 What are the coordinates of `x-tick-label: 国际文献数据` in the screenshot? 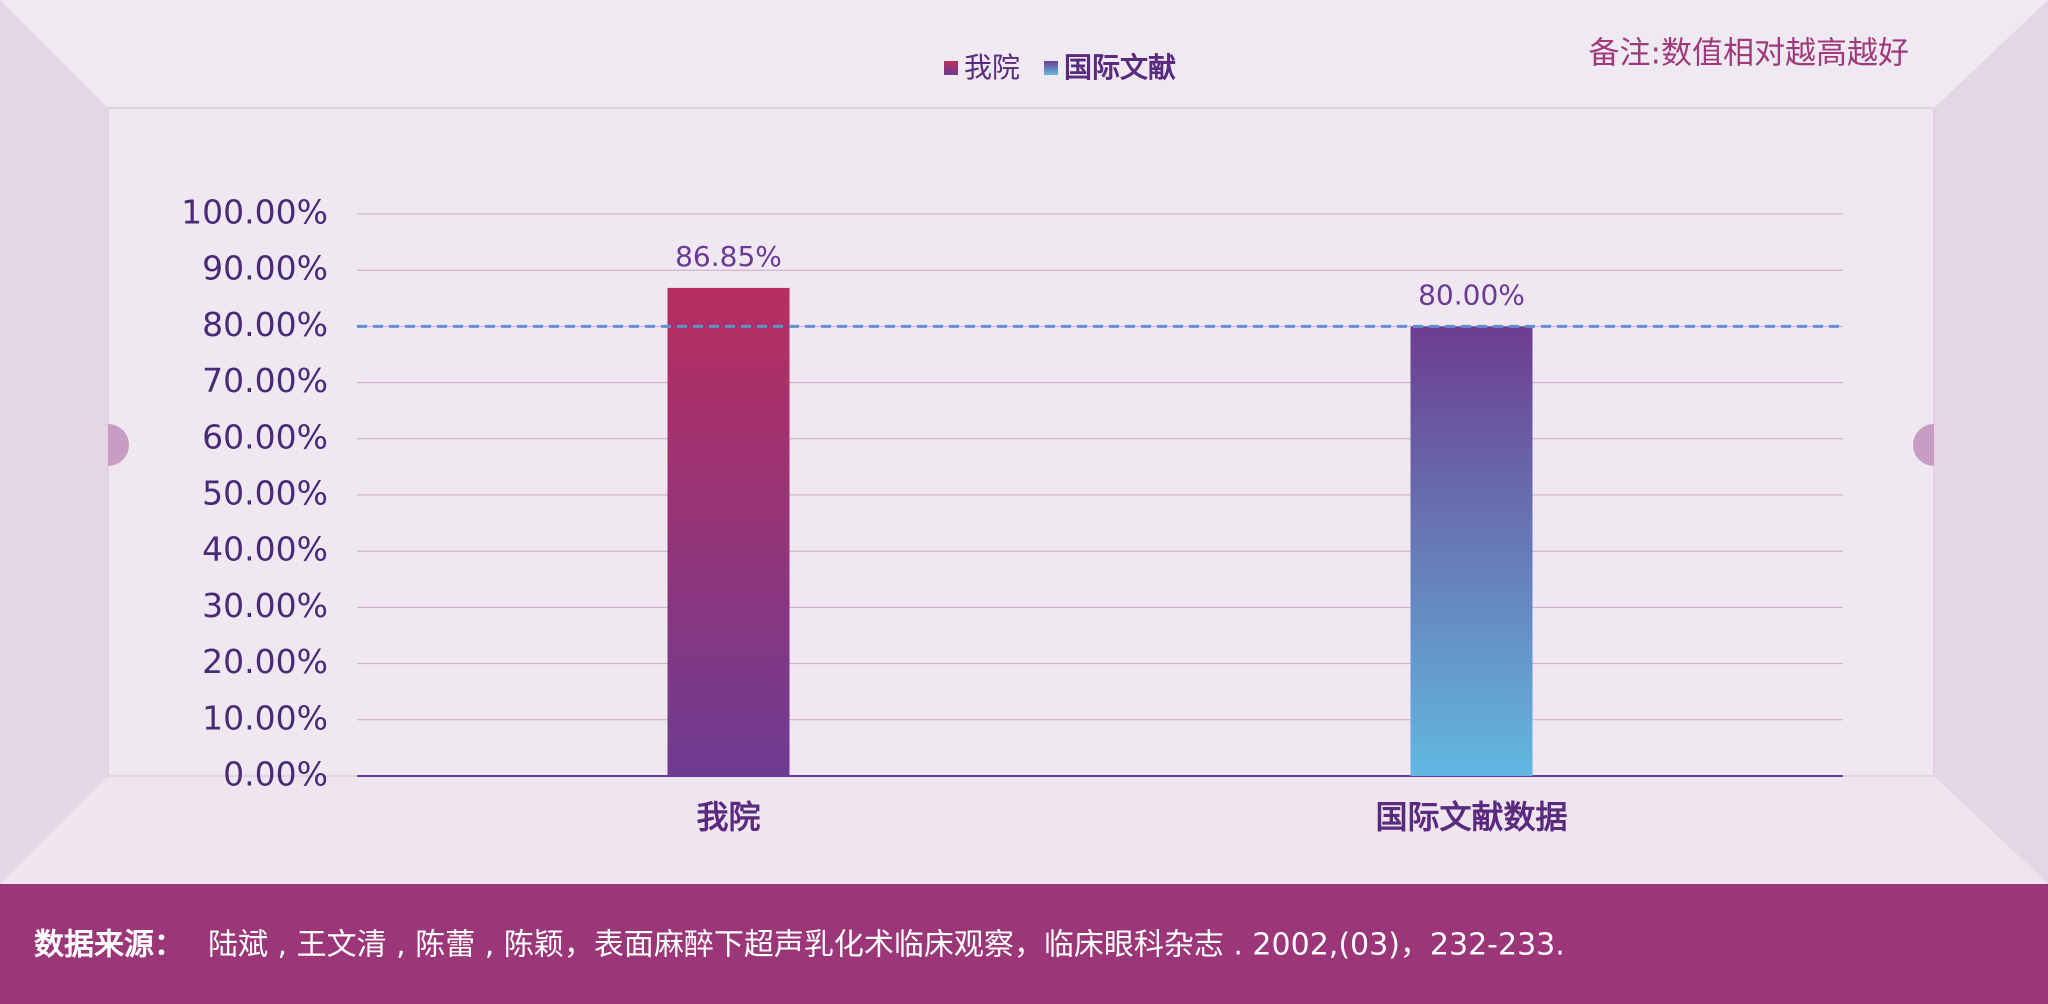 It's located at (1471, 817).